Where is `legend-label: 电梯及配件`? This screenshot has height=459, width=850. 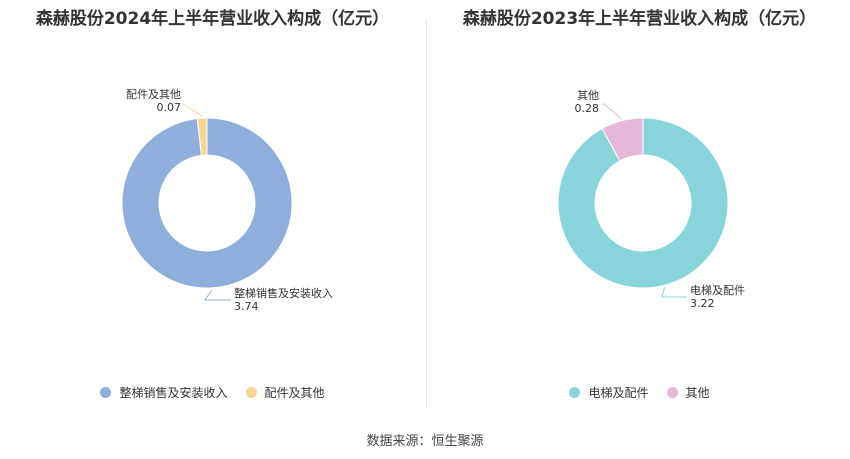
legend-label: 电梯及配件 is located at coordinates (618, 393).